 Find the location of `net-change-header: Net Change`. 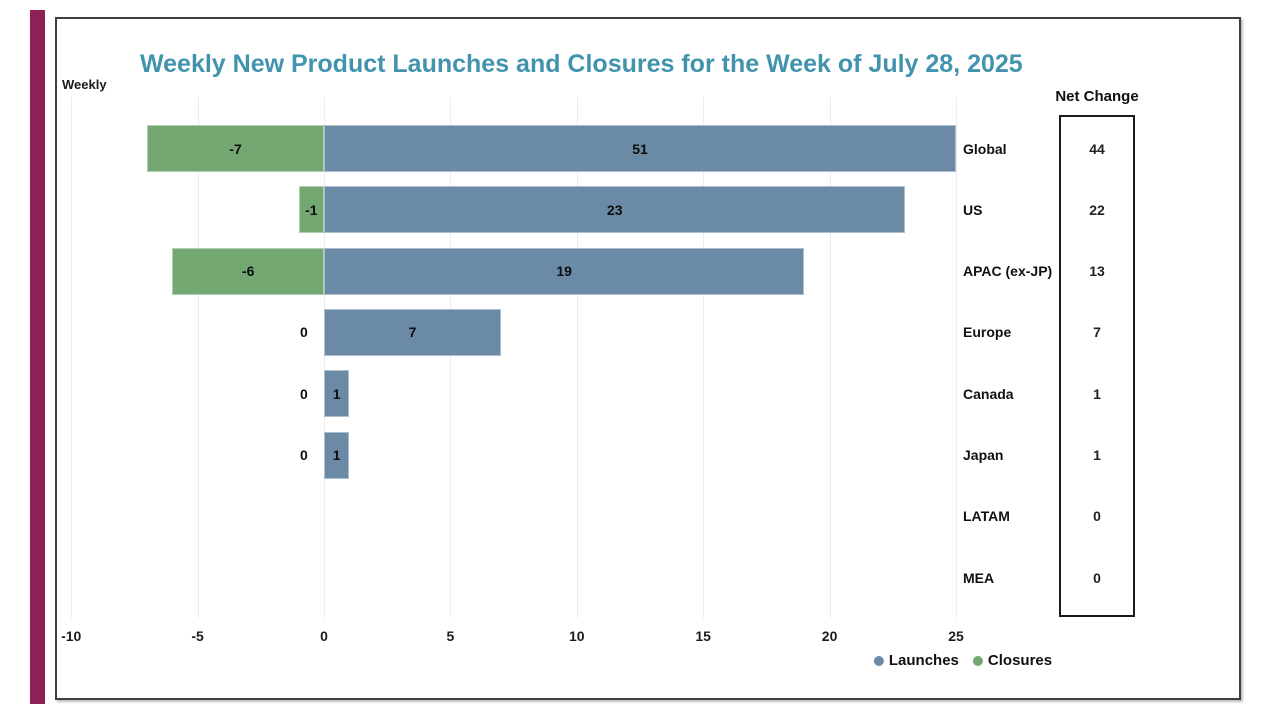

net-change-header: Net Change is located at coordinates (1097, 96).